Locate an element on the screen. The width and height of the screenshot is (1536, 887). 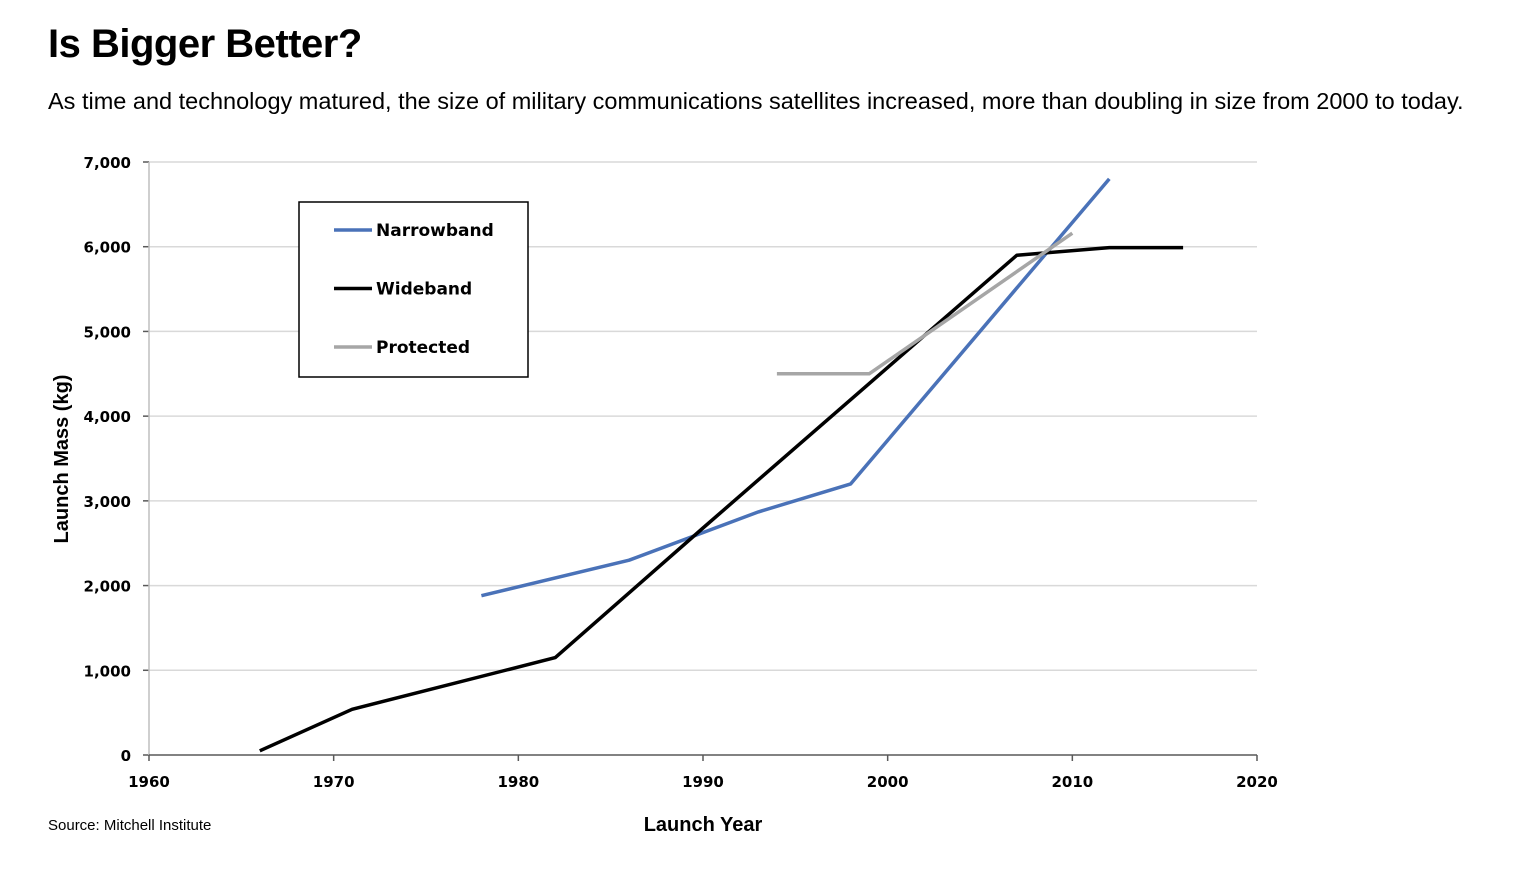
x-tick-label: 1980 is located at coordinates (518, 782).